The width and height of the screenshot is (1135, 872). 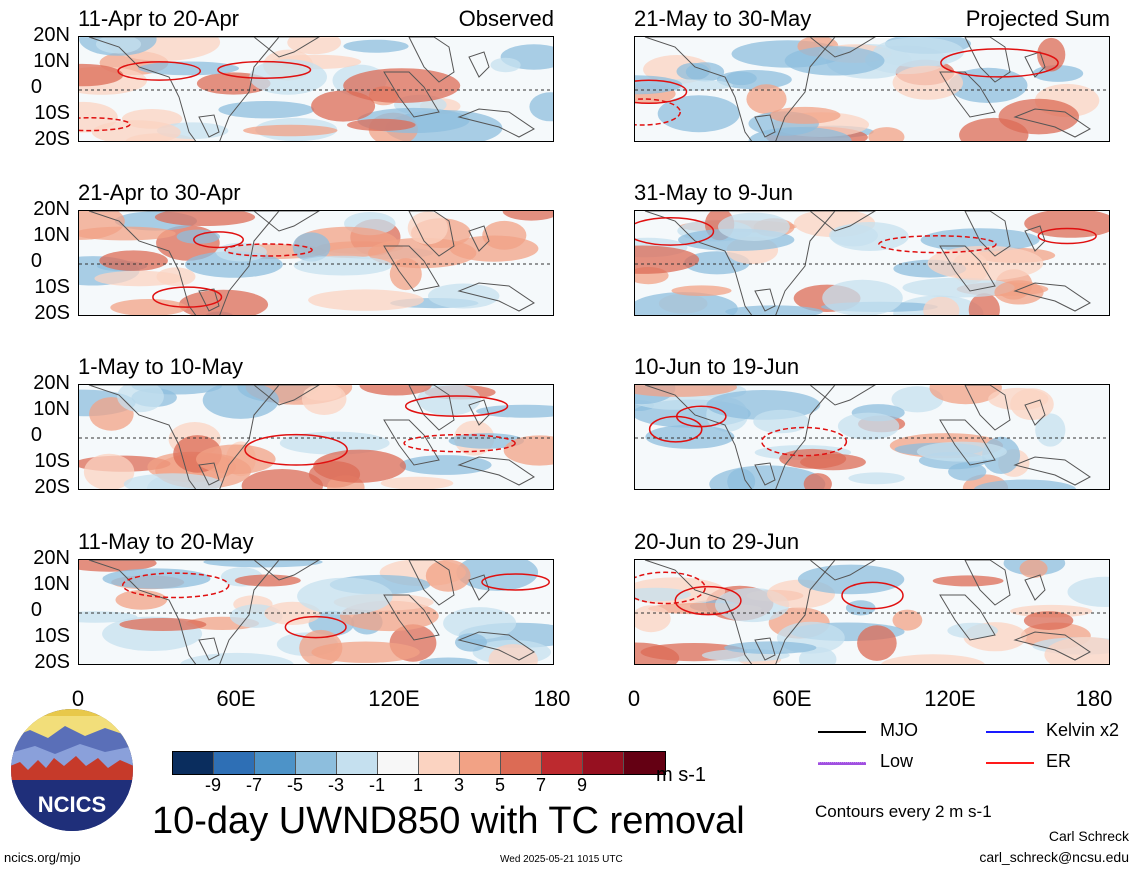 I want to click on legend-label-kelvin: Kelvin x2, so click(x=1083, y=730).